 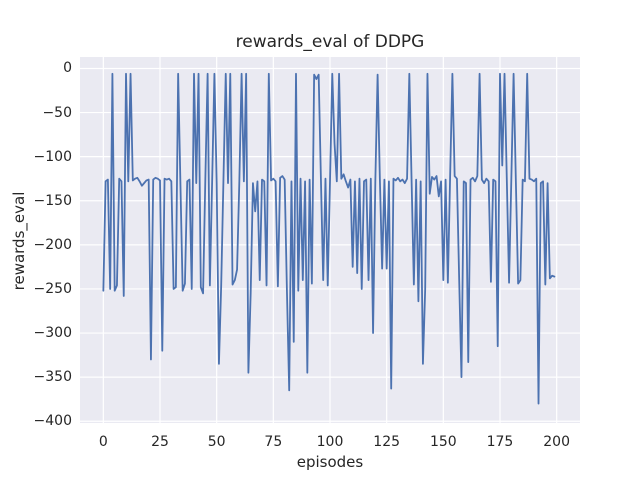 I want to click on x-tick-label: 150, so click(x=443, y=442).